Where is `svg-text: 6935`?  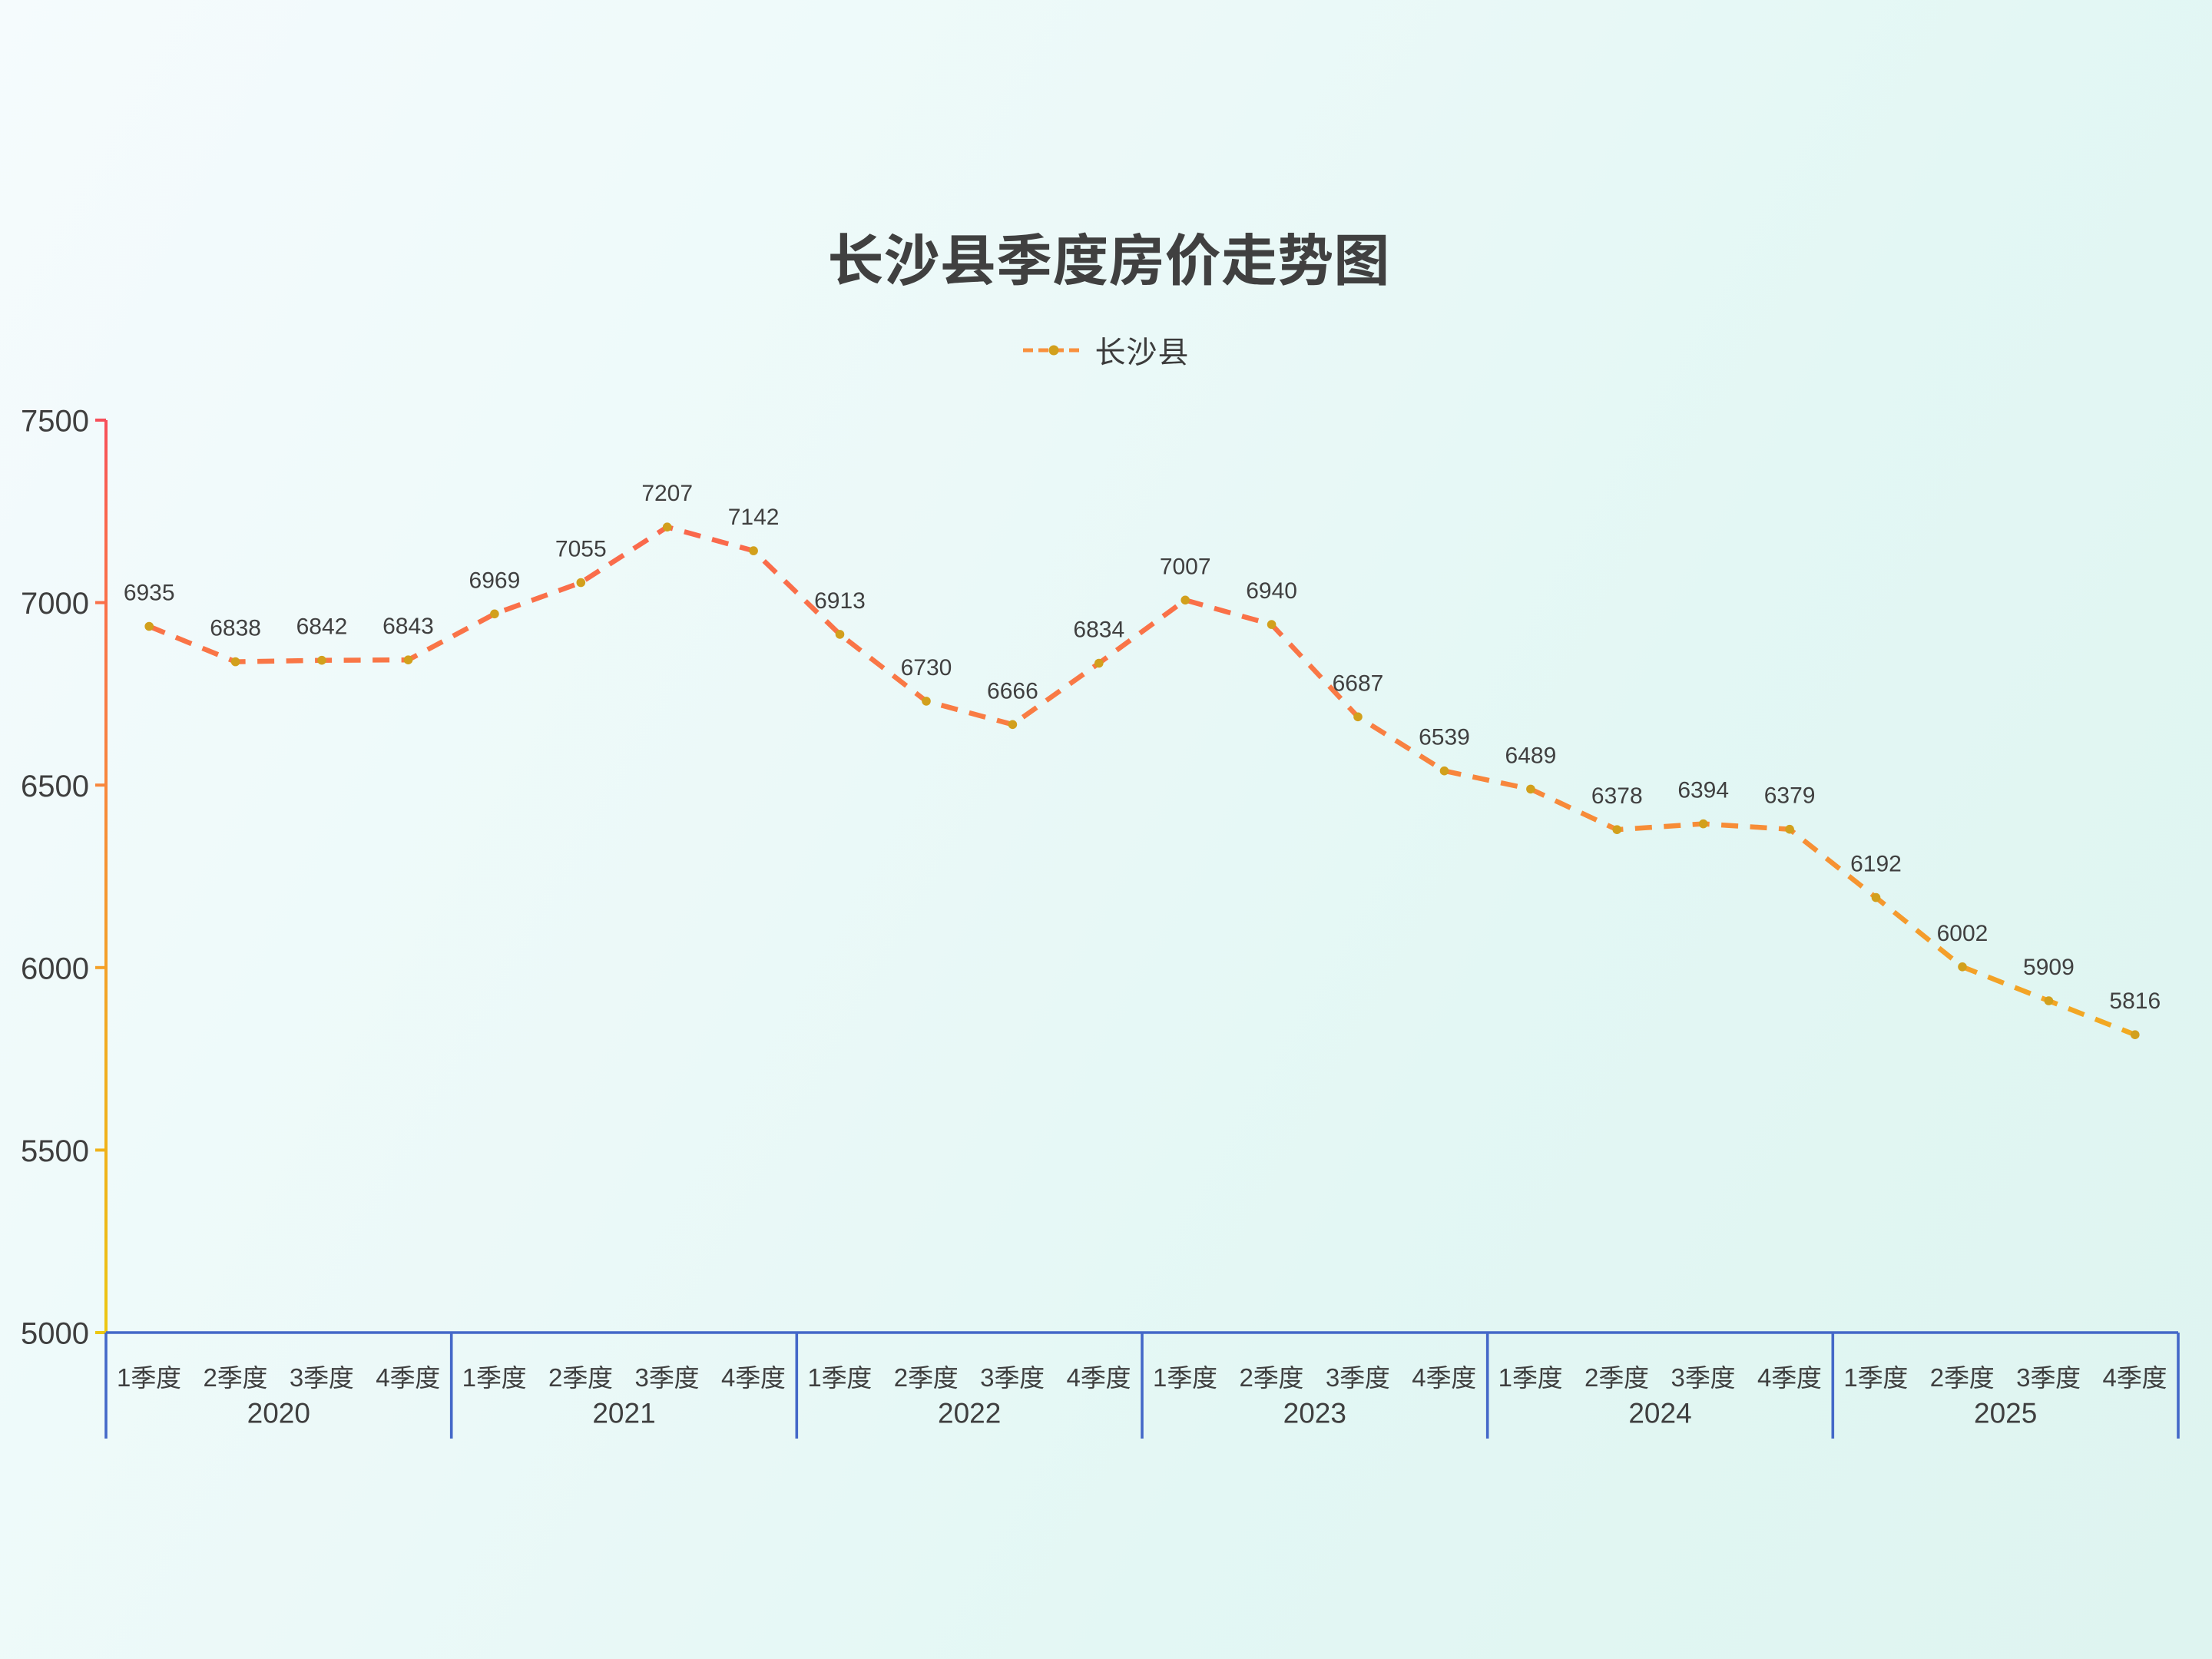 svg-text: 6935 is located at coordinates (150, 594).